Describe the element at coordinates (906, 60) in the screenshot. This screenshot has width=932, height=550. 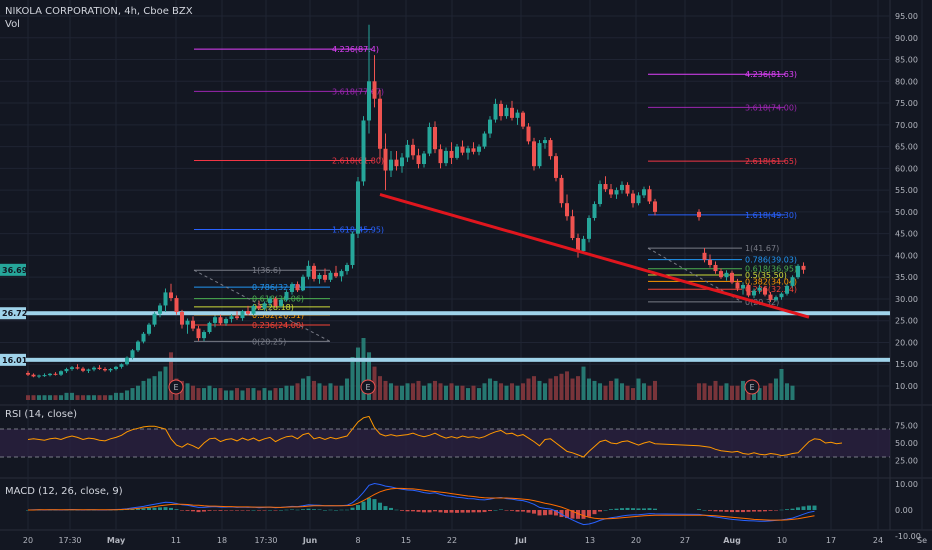
I see `price-tick-label: 85.00` at that location.